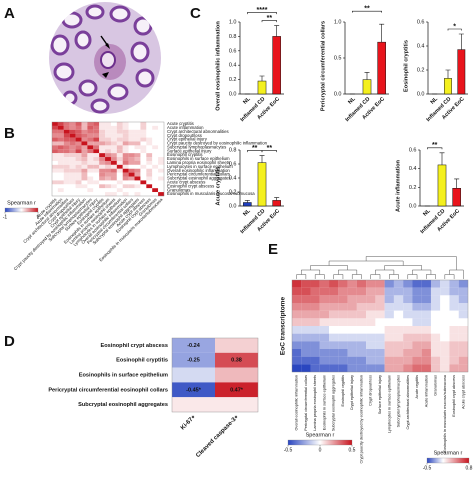  Describe the element at coordinates (9, 13) in the screenshot. I see `panel-label: A` at that location.